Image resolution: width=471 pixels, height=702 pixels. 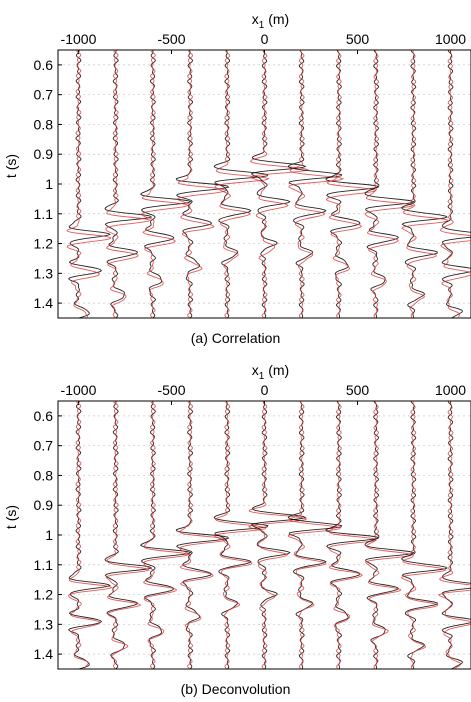 What do you see at coordinates (235, 689) in the screenshot?
I see `caption-deconvolution: (b) Deconvolution` at bounding box center [235, 689].